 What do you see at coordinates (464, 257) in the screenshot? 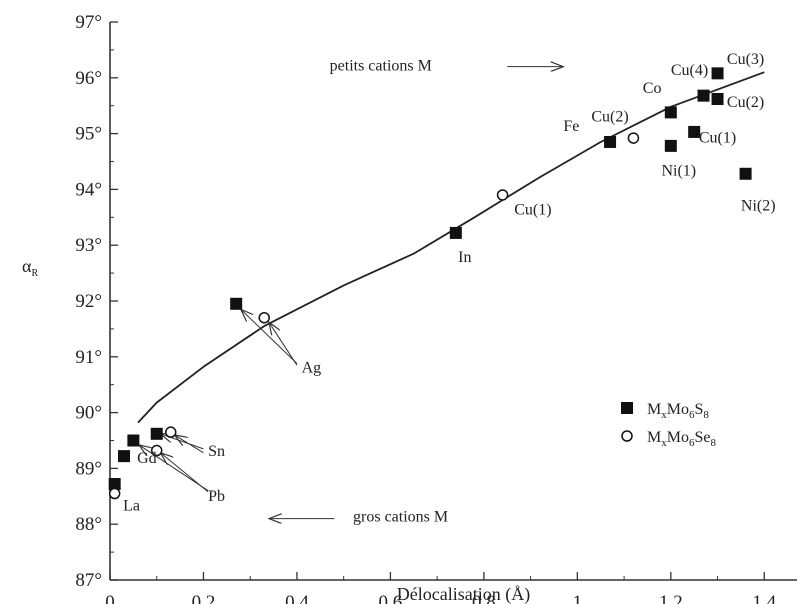
I see `point-label: In` at bounding box center [464, 257].